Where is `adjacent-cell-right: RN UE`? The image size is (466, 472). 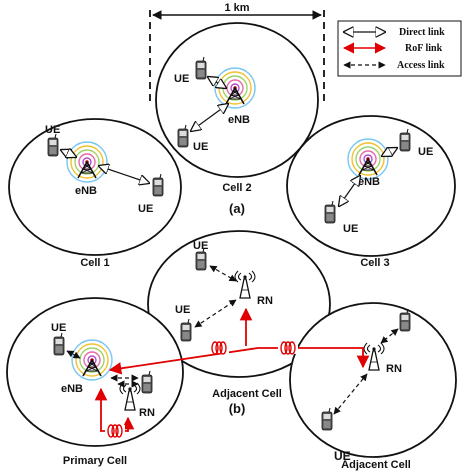 adjacent-cell-right: RN UE is located at coordinates (373, 382).